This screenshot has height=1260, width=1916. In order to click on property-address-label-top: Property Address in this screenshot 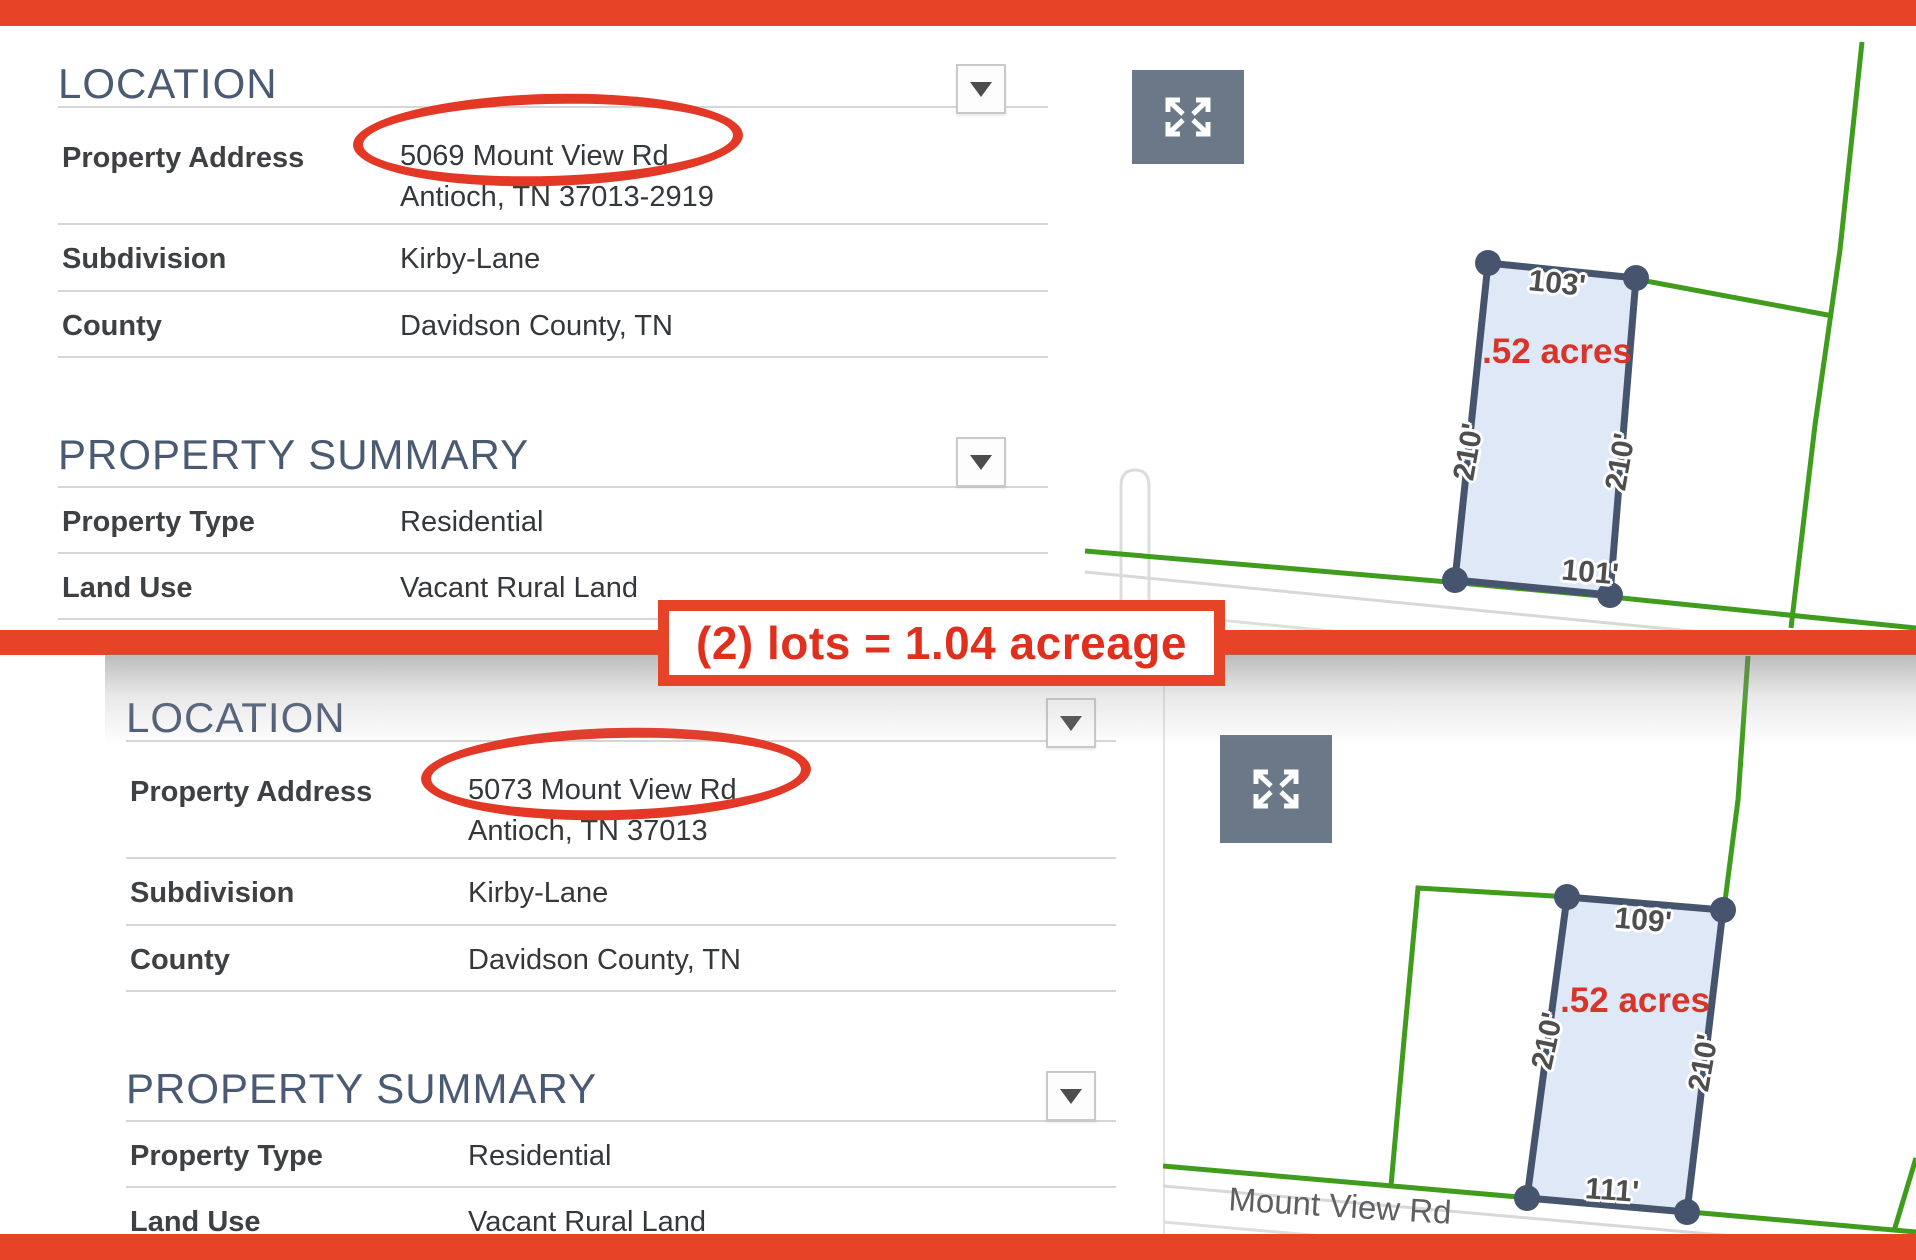, I will do `click(183, 158)`.